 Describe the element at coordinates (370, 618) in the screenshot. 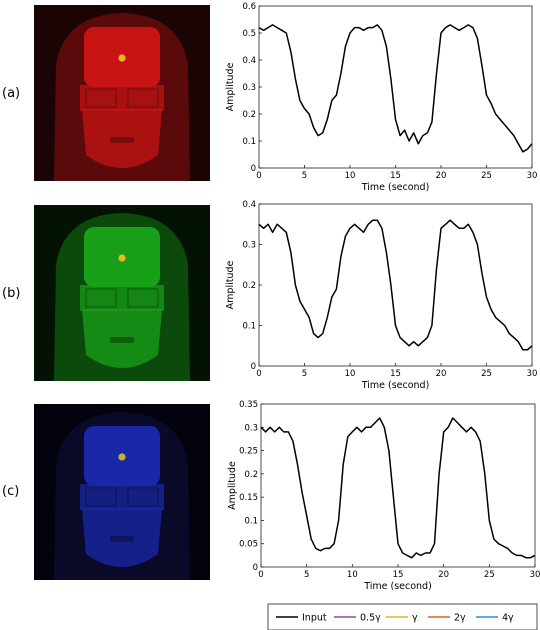

I see `legend-label: 0.5γ` at that location.